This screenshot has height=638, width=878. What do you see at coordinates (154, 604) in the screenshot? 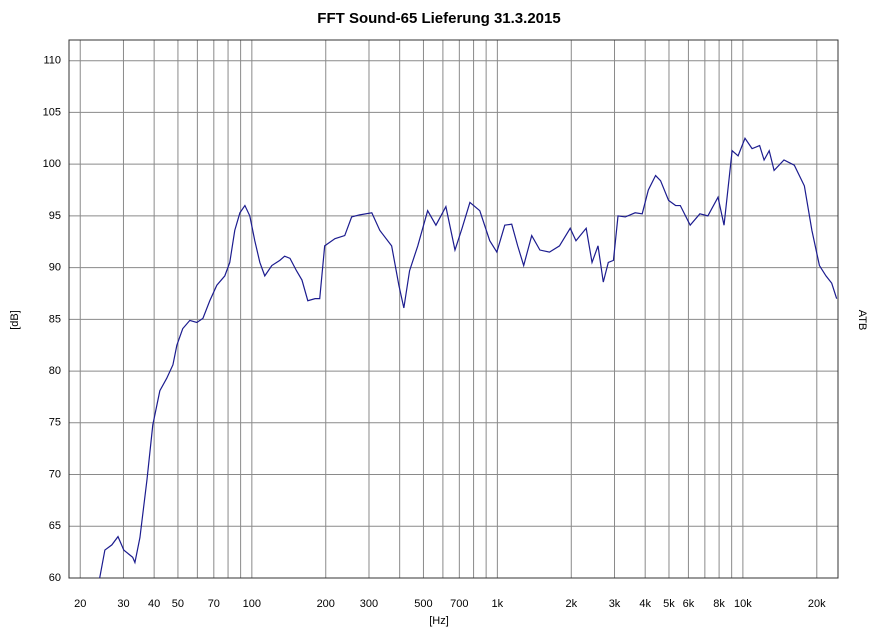
I see `x-tick-label: 40` at bounding box center [154, 604].